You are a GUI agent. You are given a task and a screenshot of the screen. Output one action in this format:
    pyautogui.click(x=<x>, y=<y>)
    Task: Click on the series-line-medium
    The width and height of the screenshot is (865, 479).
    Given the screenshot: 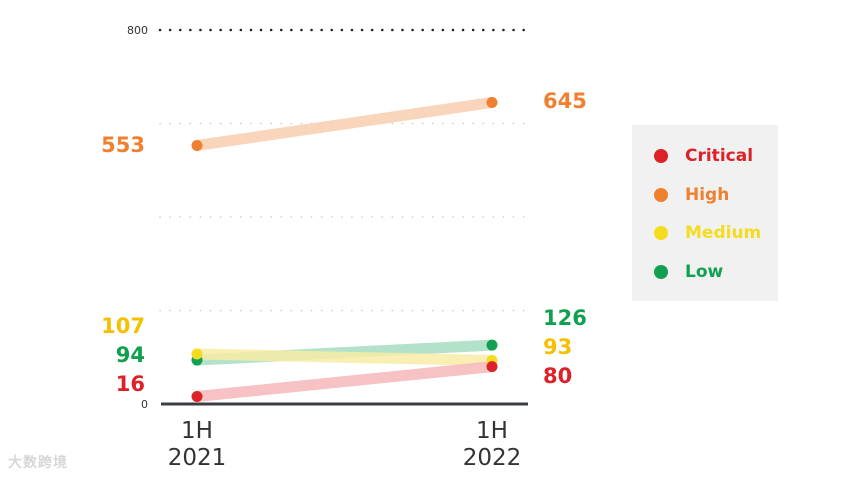 What is the action you would take?
    pyautogui.click(x=344, y=357)
    